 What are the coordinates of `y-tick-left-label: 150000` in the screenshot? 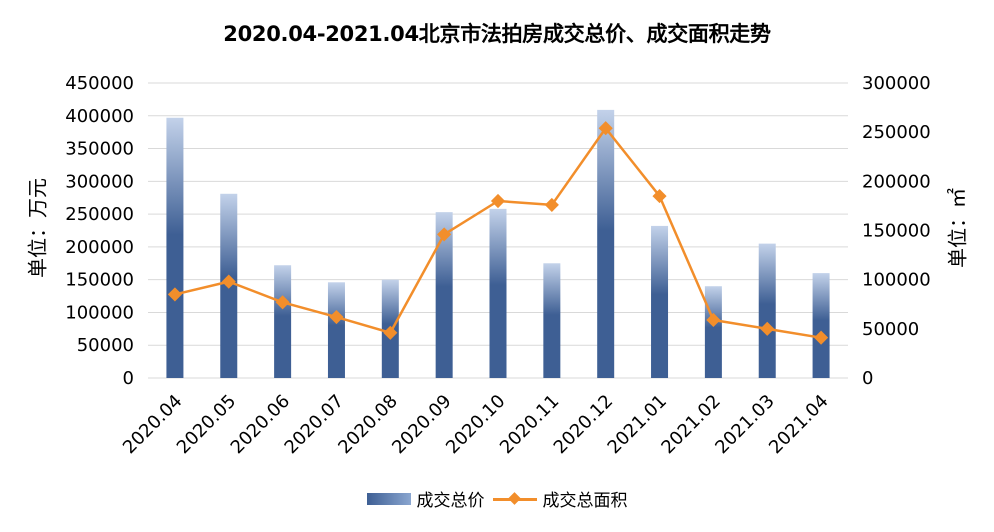 It's located at (99, 280).